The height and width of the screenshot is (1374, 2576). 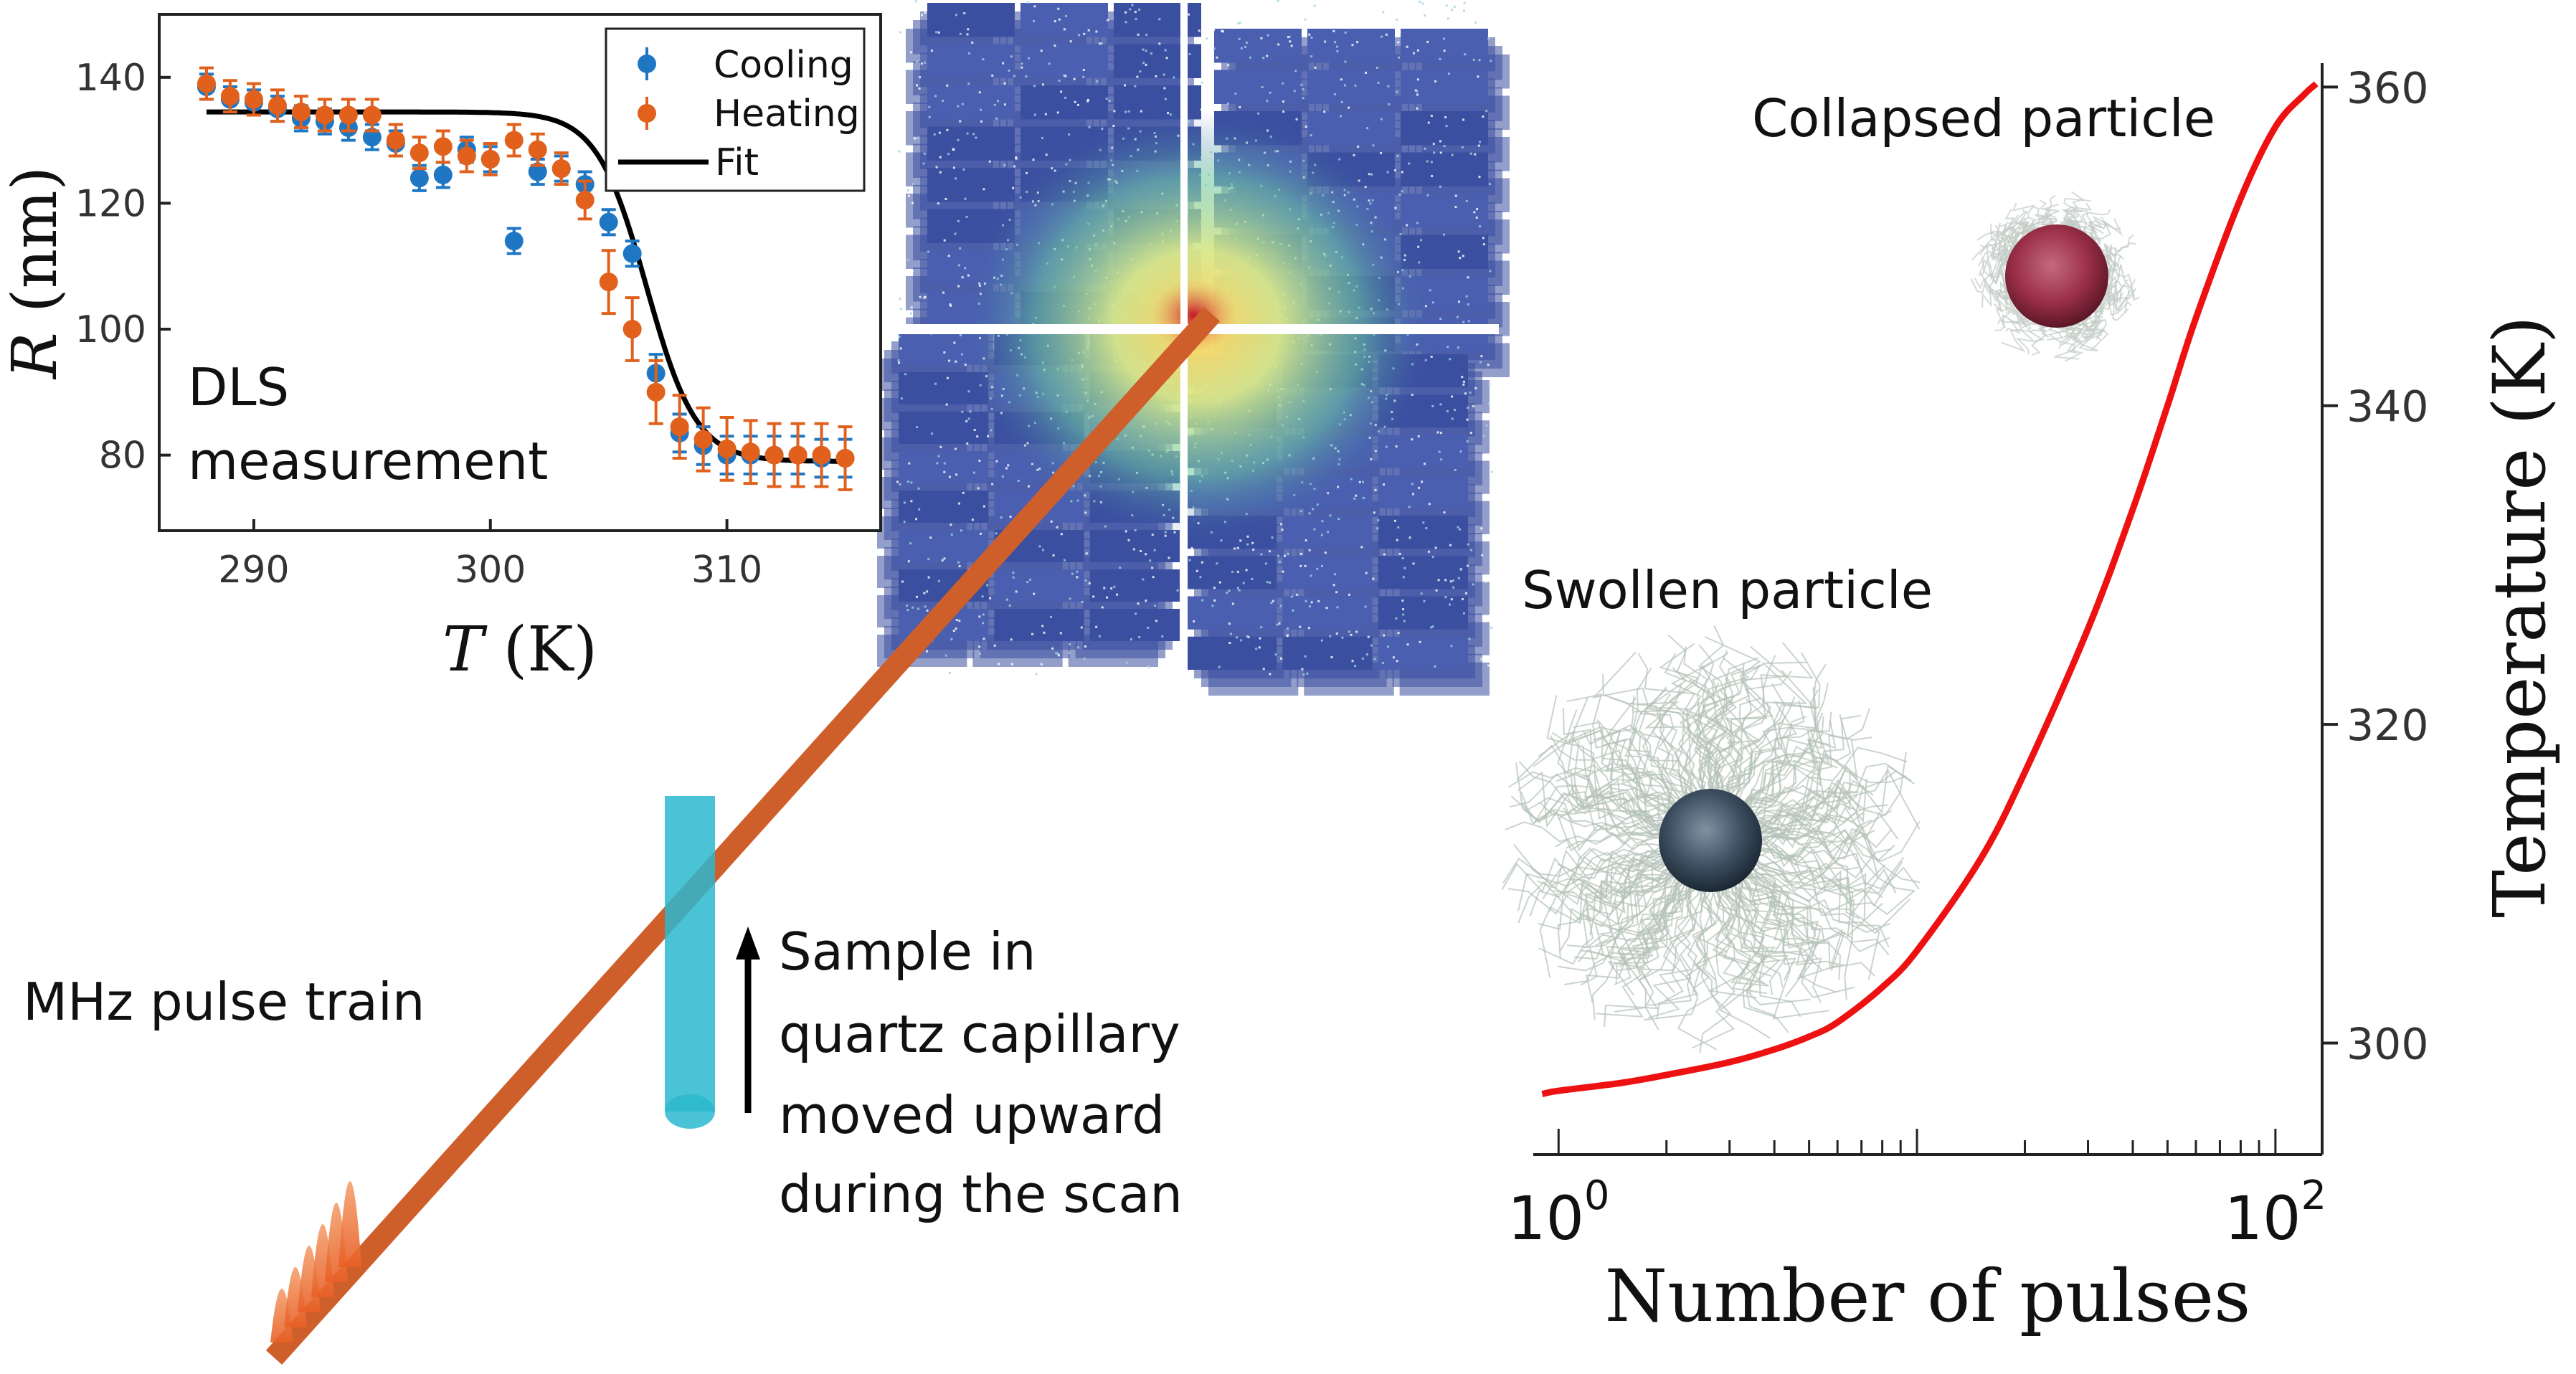 What do you see at coordinates (35, 356) in the screenshot?
I see `dls-ylabel-var: R` at bounding box center [35, 356].